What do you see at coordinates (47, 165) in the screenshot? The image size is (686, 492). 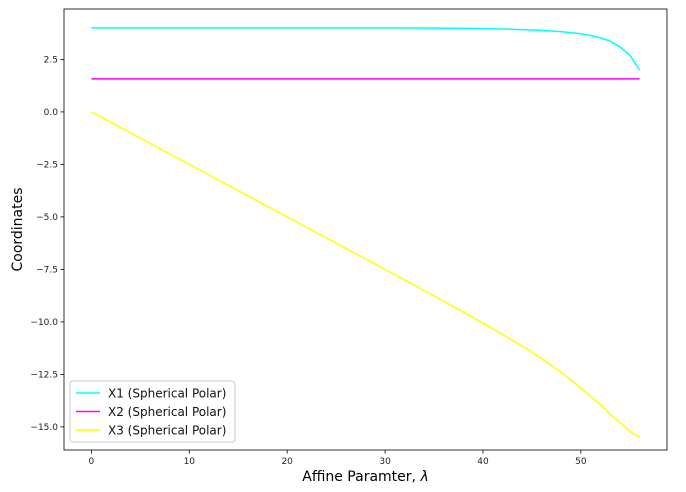 I see `y-tick-label: −2.5` at bounding box center [47, 165].